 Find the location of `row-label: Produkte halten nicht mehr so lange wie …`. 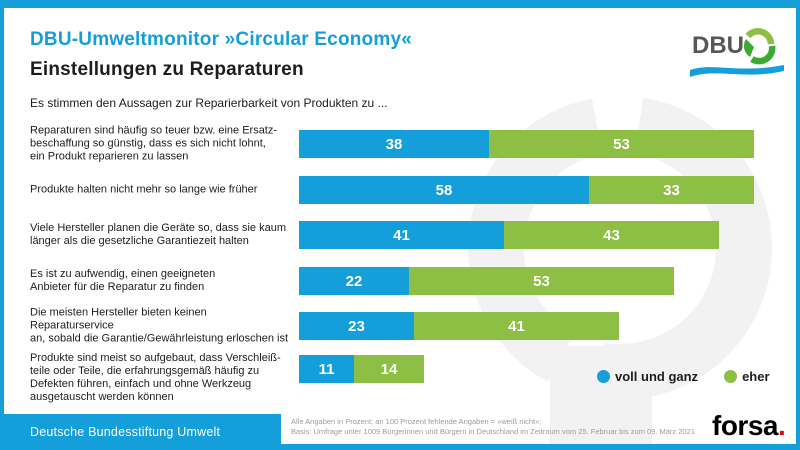

row-label: Produkte halten nicht mehr so lange wie … is located at coordinates (144, 189).